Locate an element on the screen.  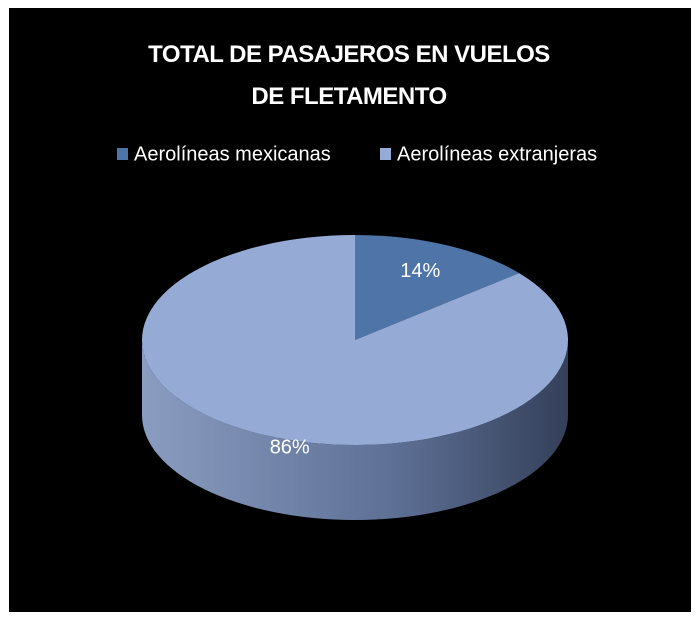
legend-label: Aerolíneas mexicanas is located at coordinates (232, 154).